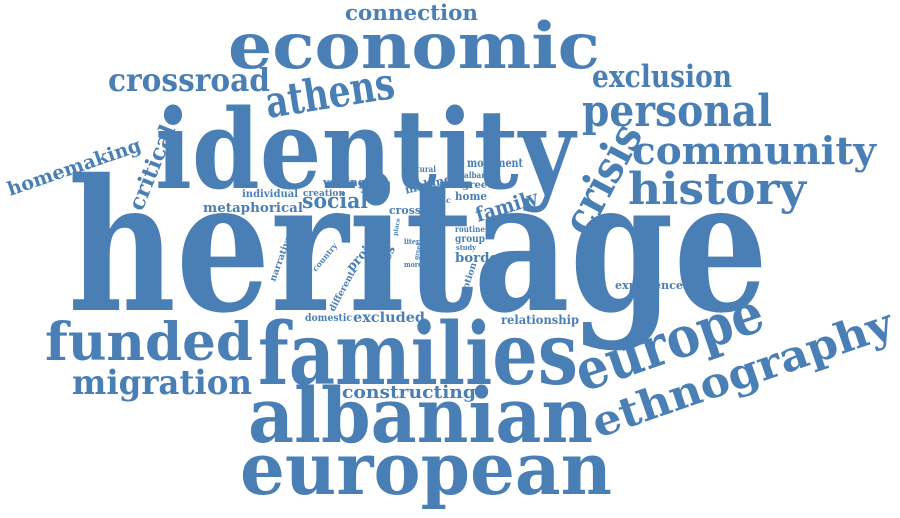 The image size is (900, 518). Describe the element at coordinates (335, 200) in the screenshot. I see `word-social: social` at that location.